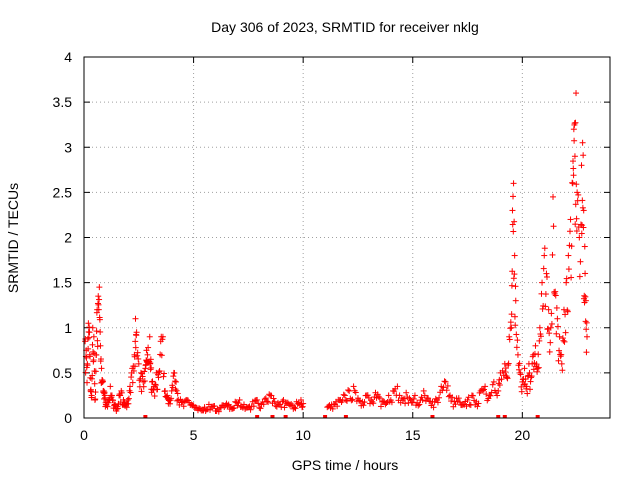 This screenshot has width=640, height=480. I want to click on y-tick-label: 3, so click(68, 147).